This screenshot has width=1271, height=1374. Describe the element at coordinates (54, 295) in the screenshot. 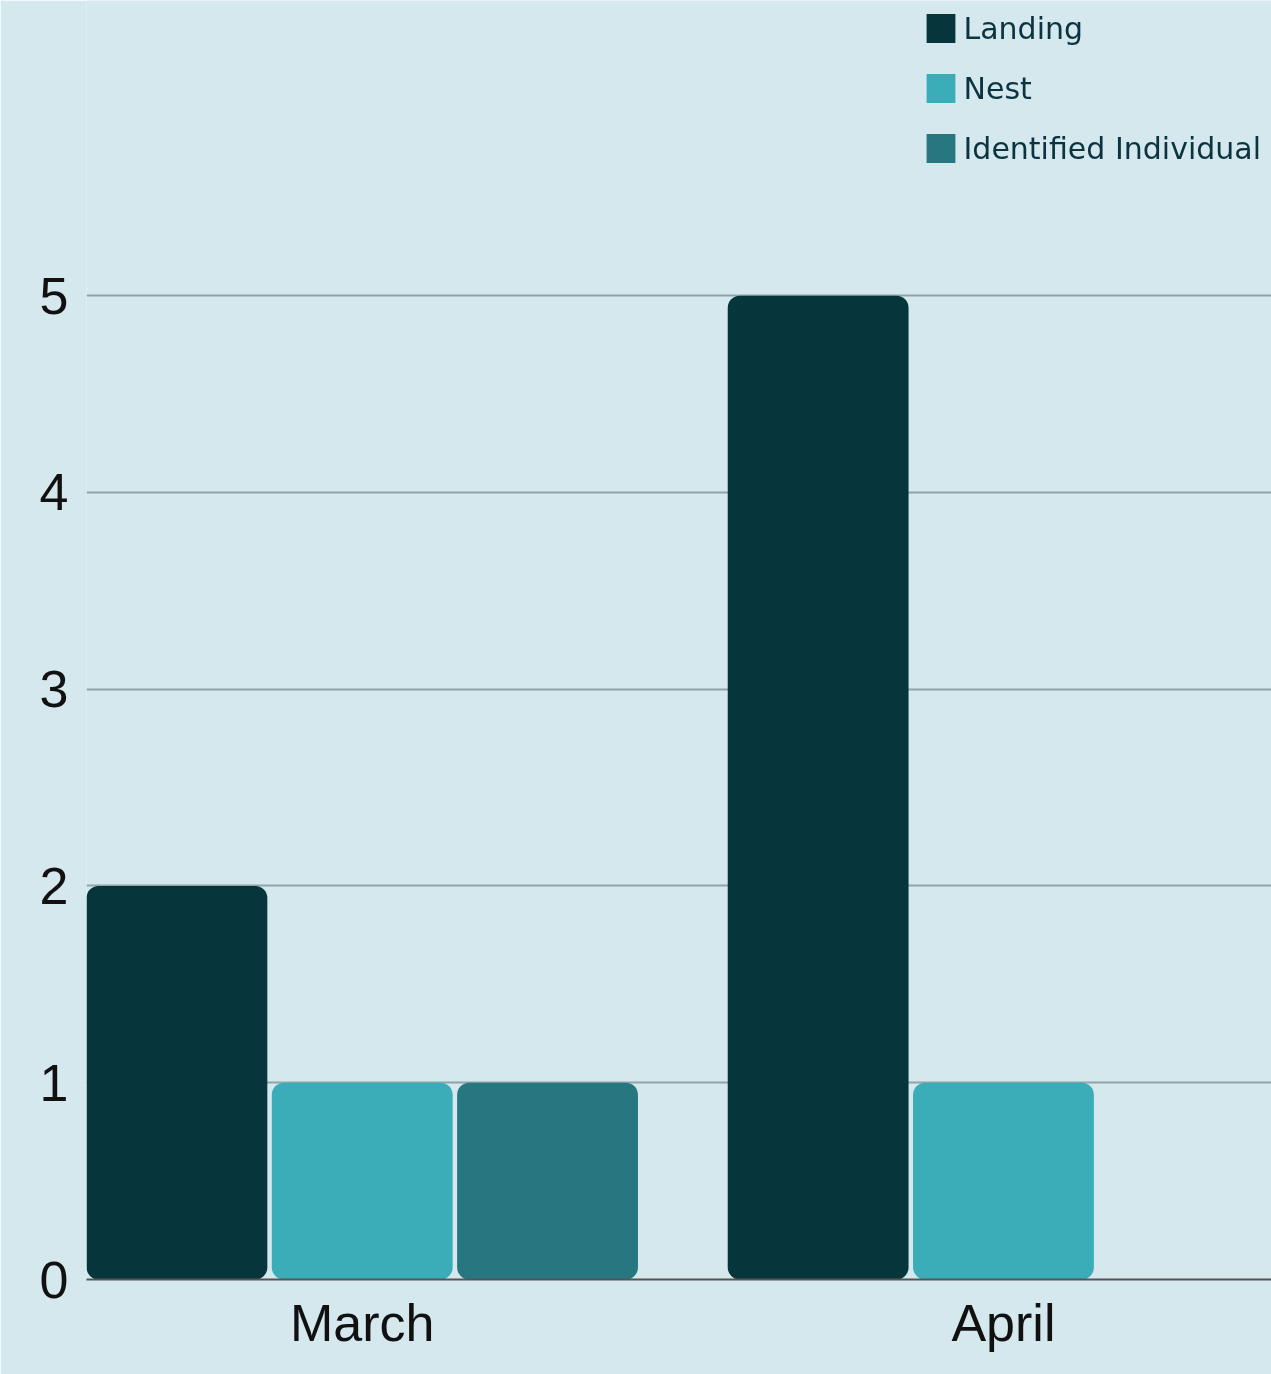

I see `y-tick-label: 5` at that location.